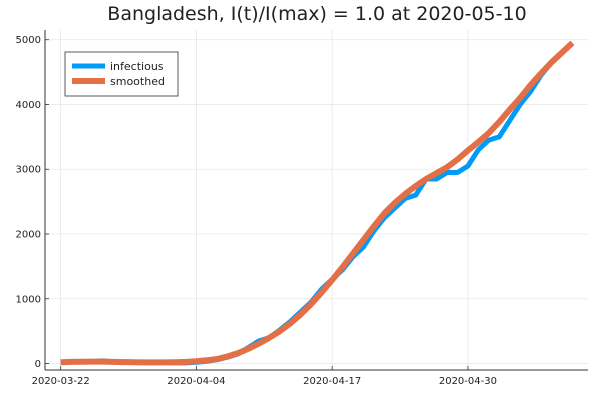 The height and width of the screenshot is (400, 600). I want to click on legend-label-smoothed: smoothed, so click(137, 81).